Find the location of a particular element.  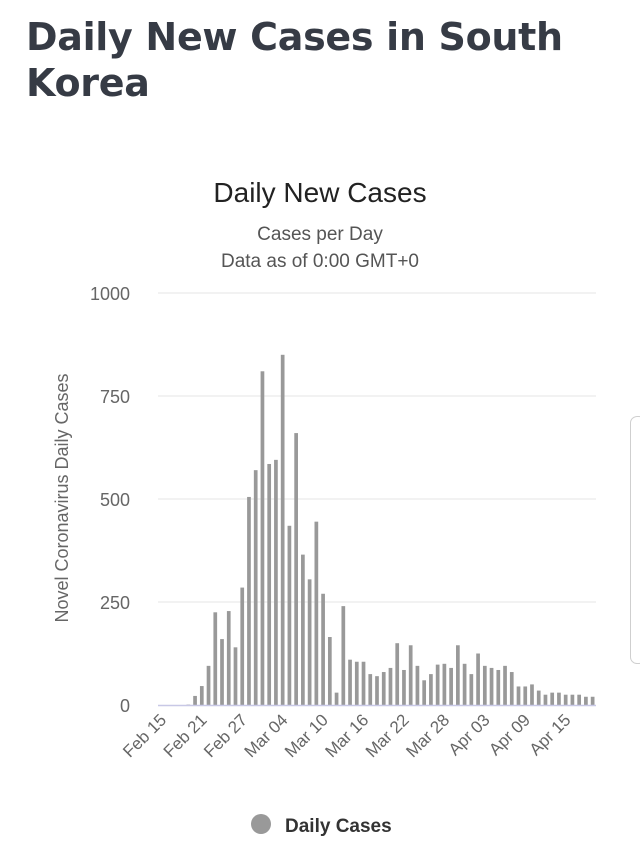

y-tick-label: 250 is located at coordinates (115, 603).